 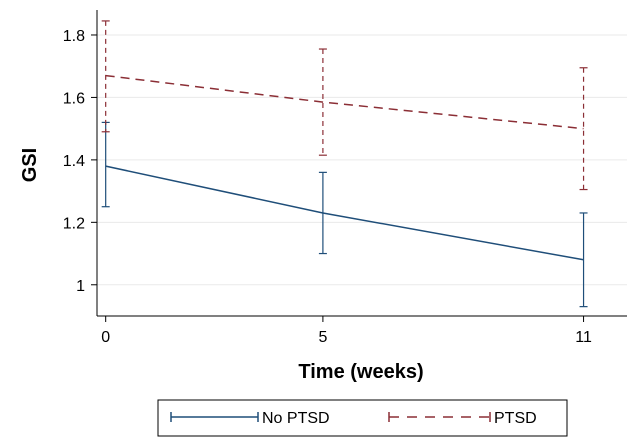 What do you see at coordinates (462, 418) in the screenshot?
I see `legend-item: PTSD` at bounding box center [462, 418].